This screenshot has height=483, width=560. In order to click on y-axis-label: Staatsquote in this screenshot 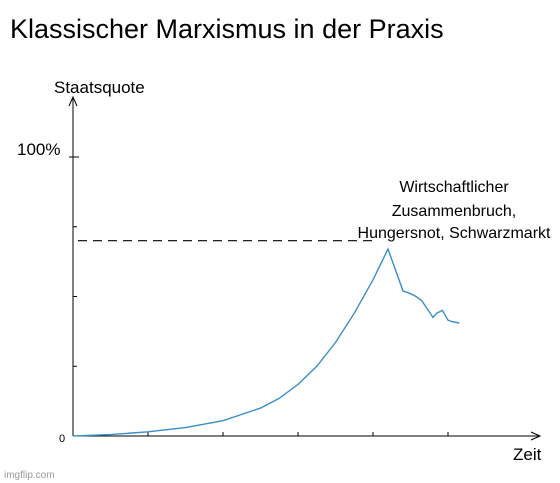, I will do `click(99, 87)`.